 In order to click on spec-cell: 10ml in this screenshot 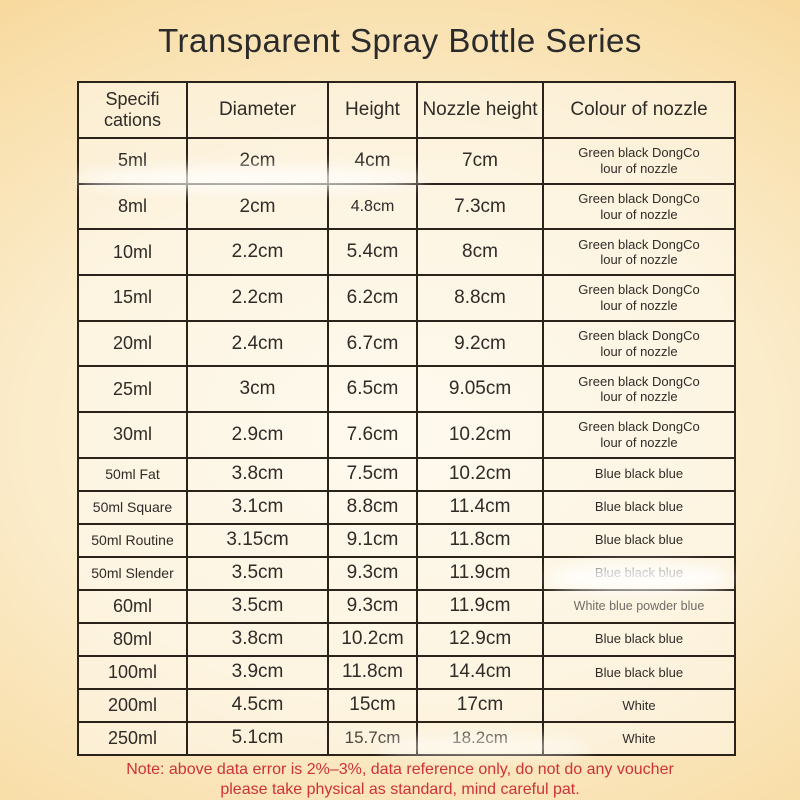, I will do `click(132, 252)`.